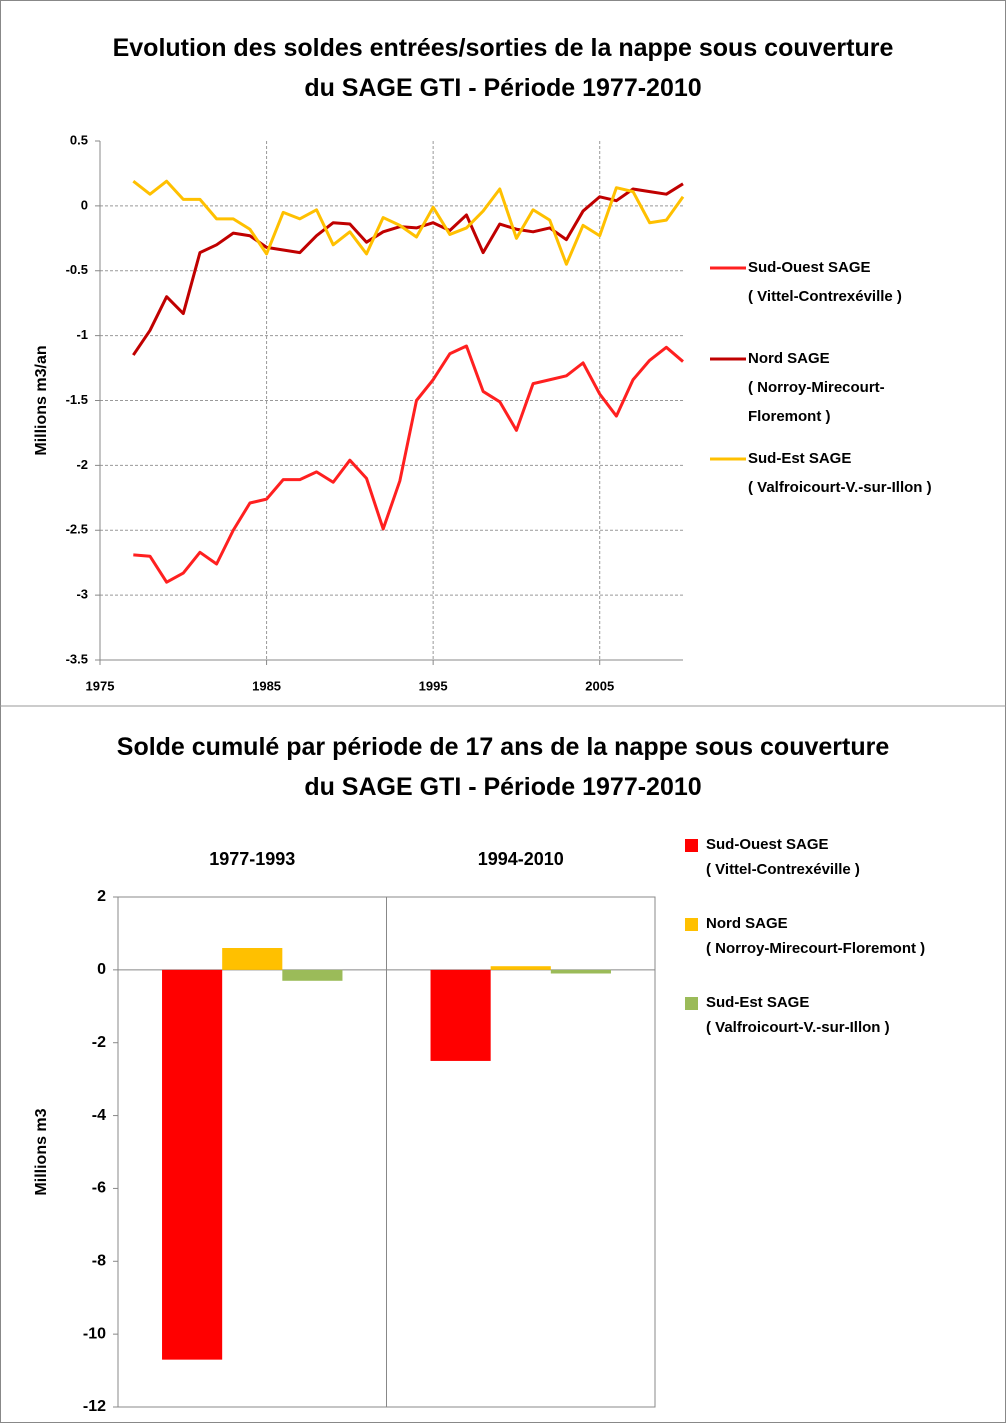  Describe the element at coordinates (100, 685) in the screenshot. I see `x-tick-label: 1975` at that location.